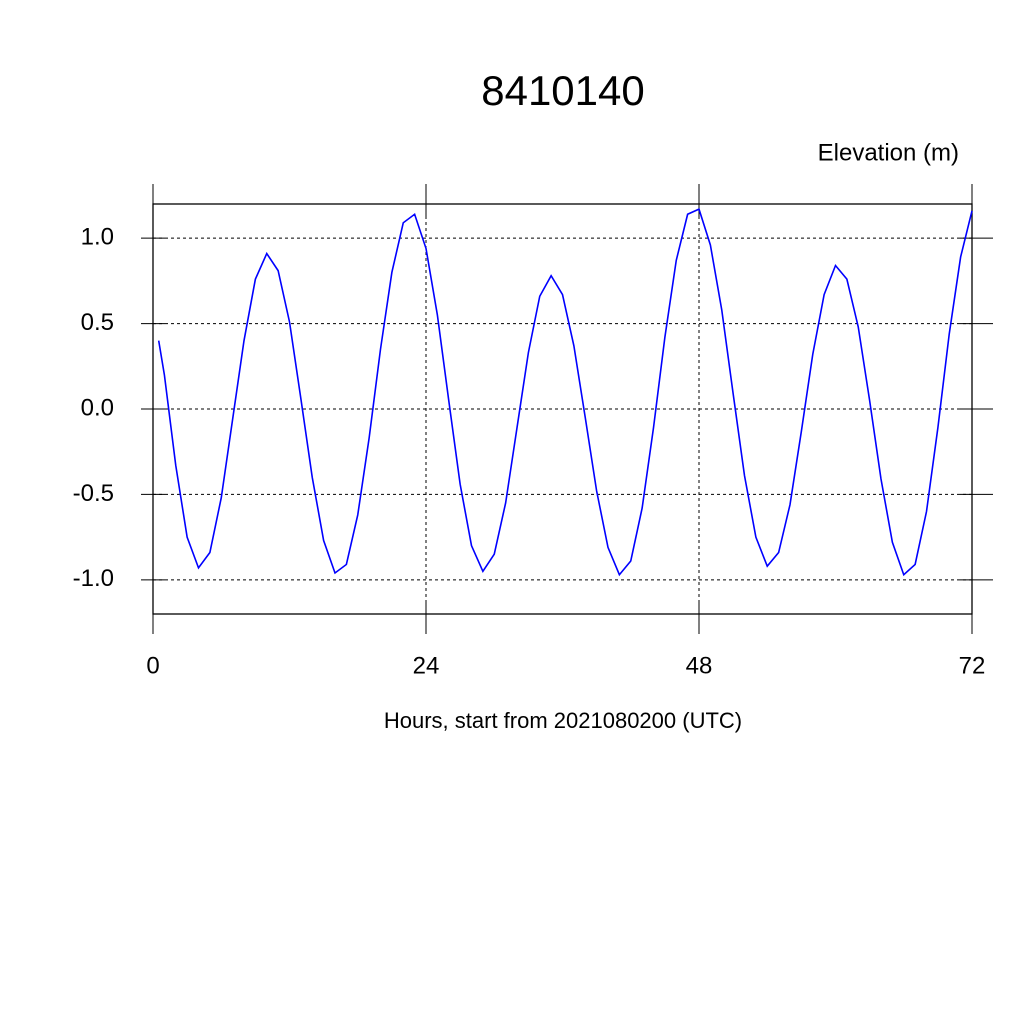  I want to click on y-tick-label: 1.0, so click(97, 237).